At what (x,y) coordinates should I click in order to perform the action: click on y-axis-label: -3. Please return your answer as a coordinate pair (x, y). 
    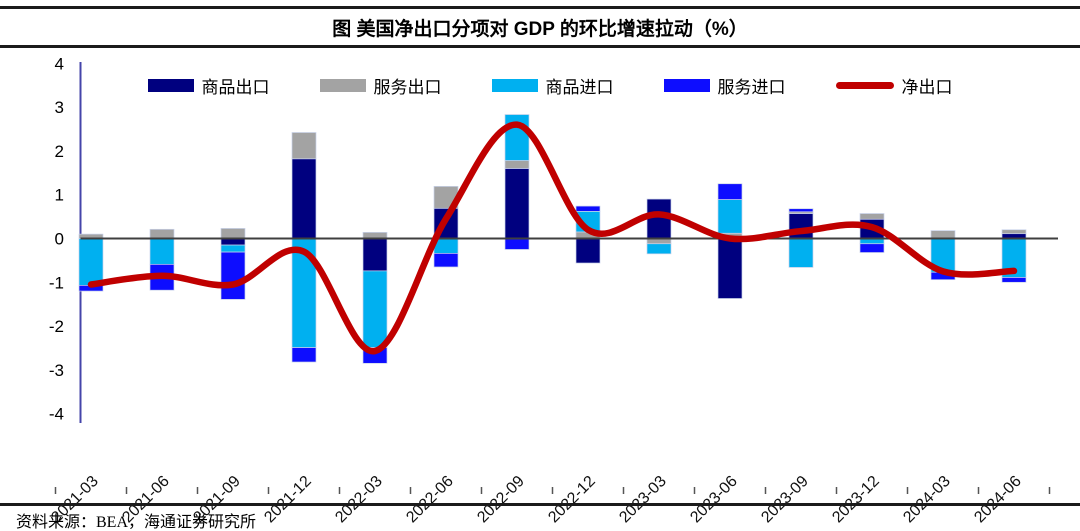
    Looking at the image, I should click on (56, 370).